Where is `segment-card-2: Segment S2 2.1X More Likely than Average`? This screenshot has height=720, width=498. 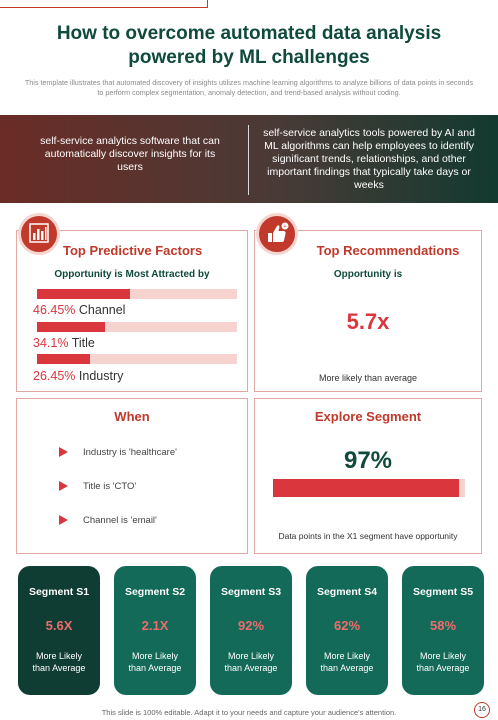 segment-card-2: Segment S2 2.1X More Likely than Average is located at coordinates (155, 630).